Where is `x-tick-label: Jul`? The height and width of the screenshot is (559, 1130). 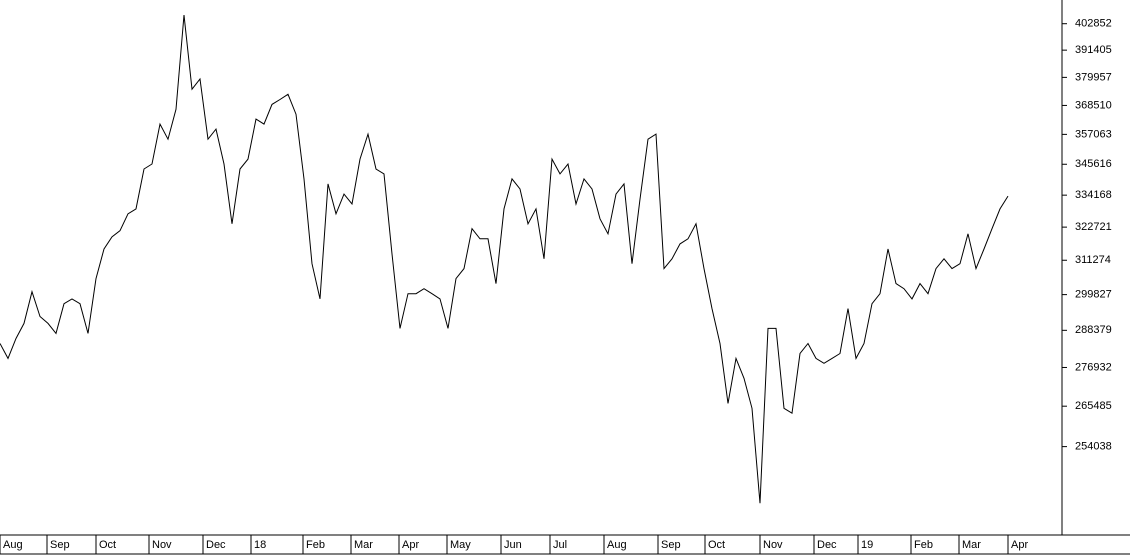 x-tick-label: Jul is located at coordinates (560, 545).